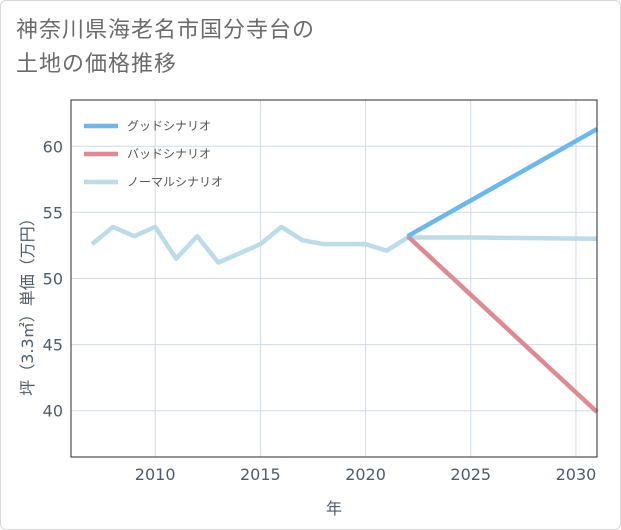  What do you see at coordinates (365, 474) in the screenshot?
I see `x-tick-label: 2020` at bounding box center [365, 474].